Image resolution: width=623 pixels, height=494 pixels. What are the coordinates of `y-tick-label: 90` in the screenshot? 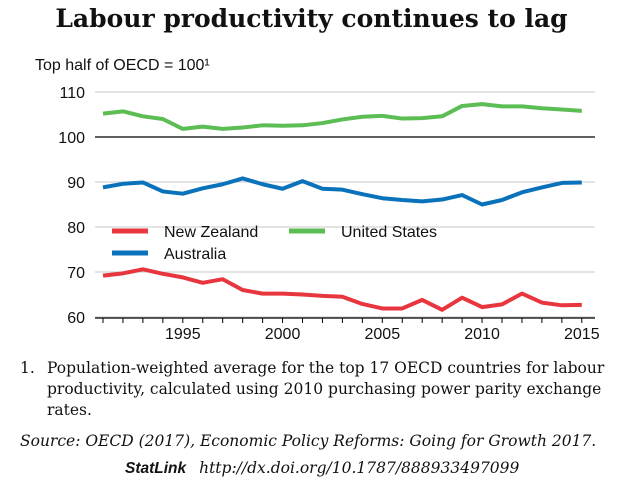 It's located at (76, 183).